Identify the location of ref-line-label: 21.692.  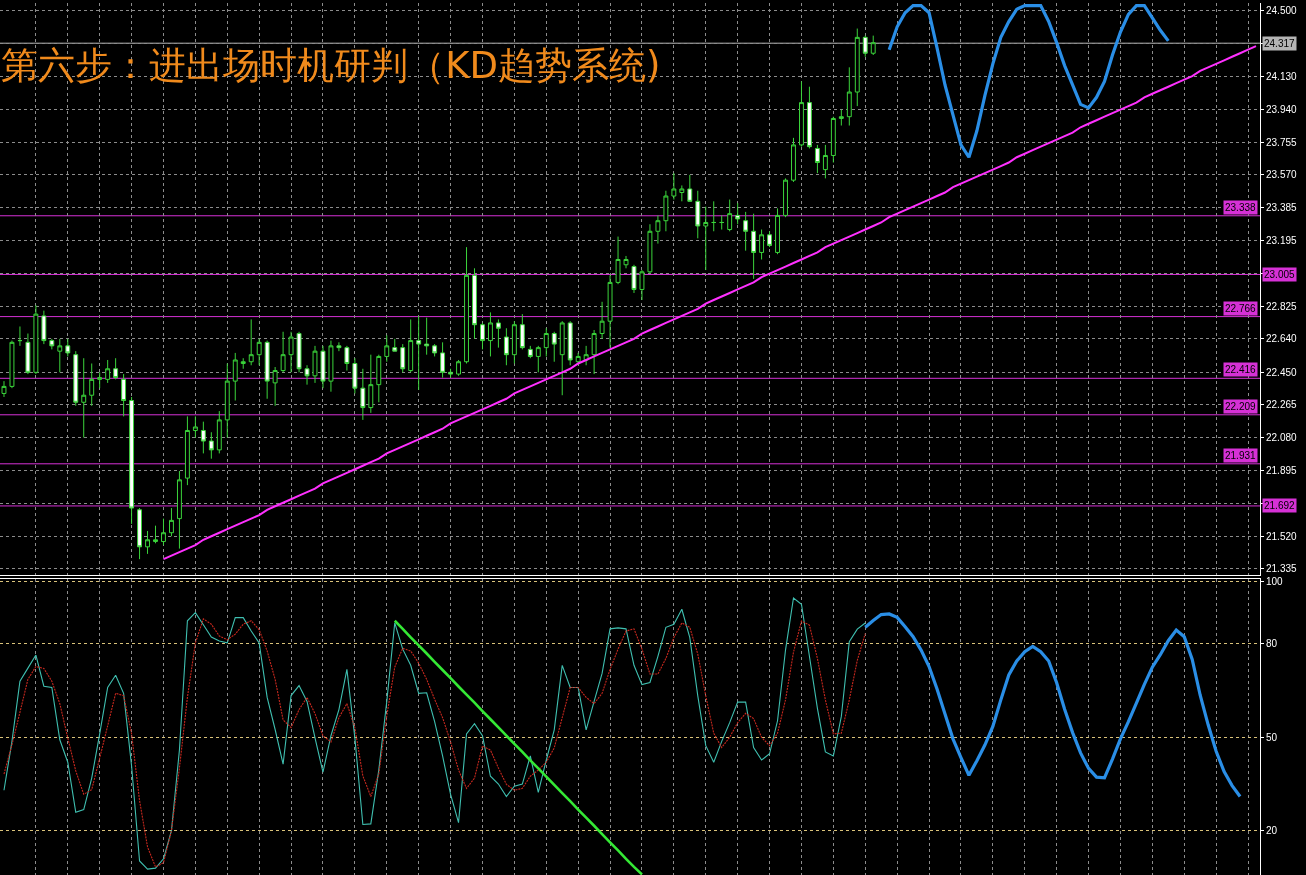
(1280, 505).